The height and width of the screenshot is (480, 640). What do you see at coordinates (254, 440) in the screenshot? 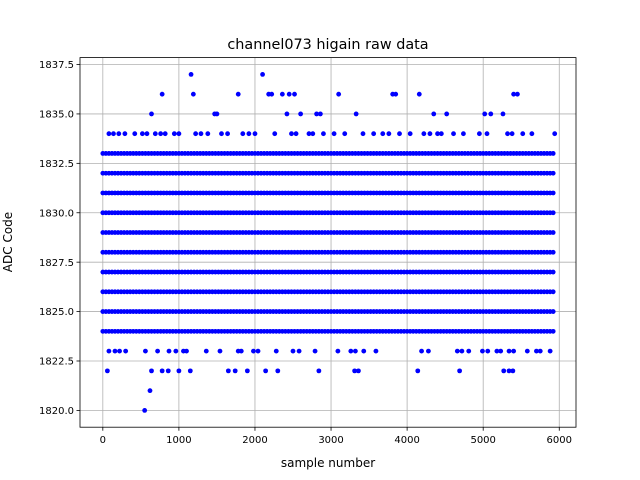
I see `x-tick-label: 2000` at bounding box center [254, 440].